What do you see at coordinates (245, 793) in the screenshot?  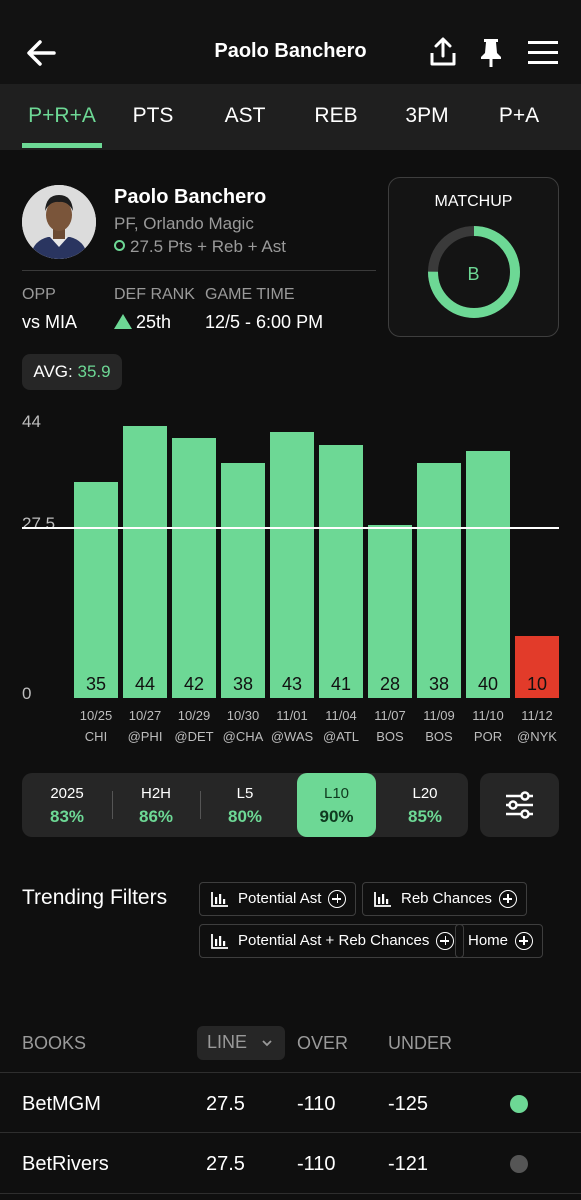 I see `range-label: L5` at bounding box center [245, 793].